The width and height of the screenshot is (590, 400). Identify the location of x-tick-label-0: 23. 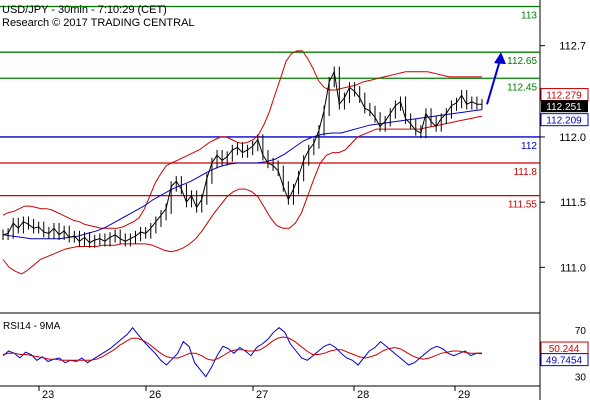
(48, 394).